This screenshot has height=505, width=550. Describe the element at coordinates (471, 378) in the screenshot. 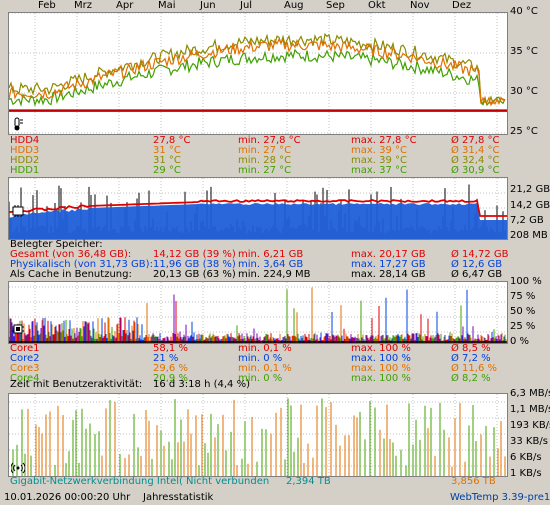

I see `cpu-avg: Ø 8,2 %` at that location.